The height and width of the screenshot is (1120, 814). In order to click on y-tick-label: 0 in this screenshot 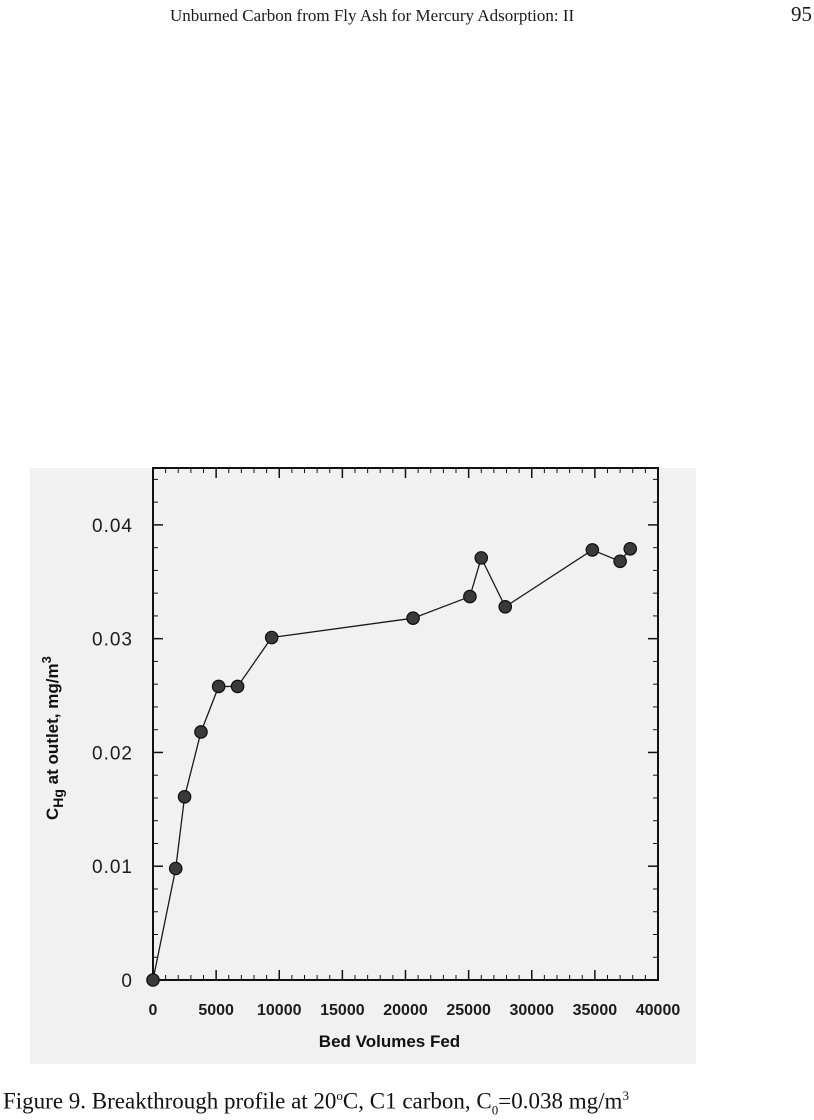, I will do `click(127, 981)`.